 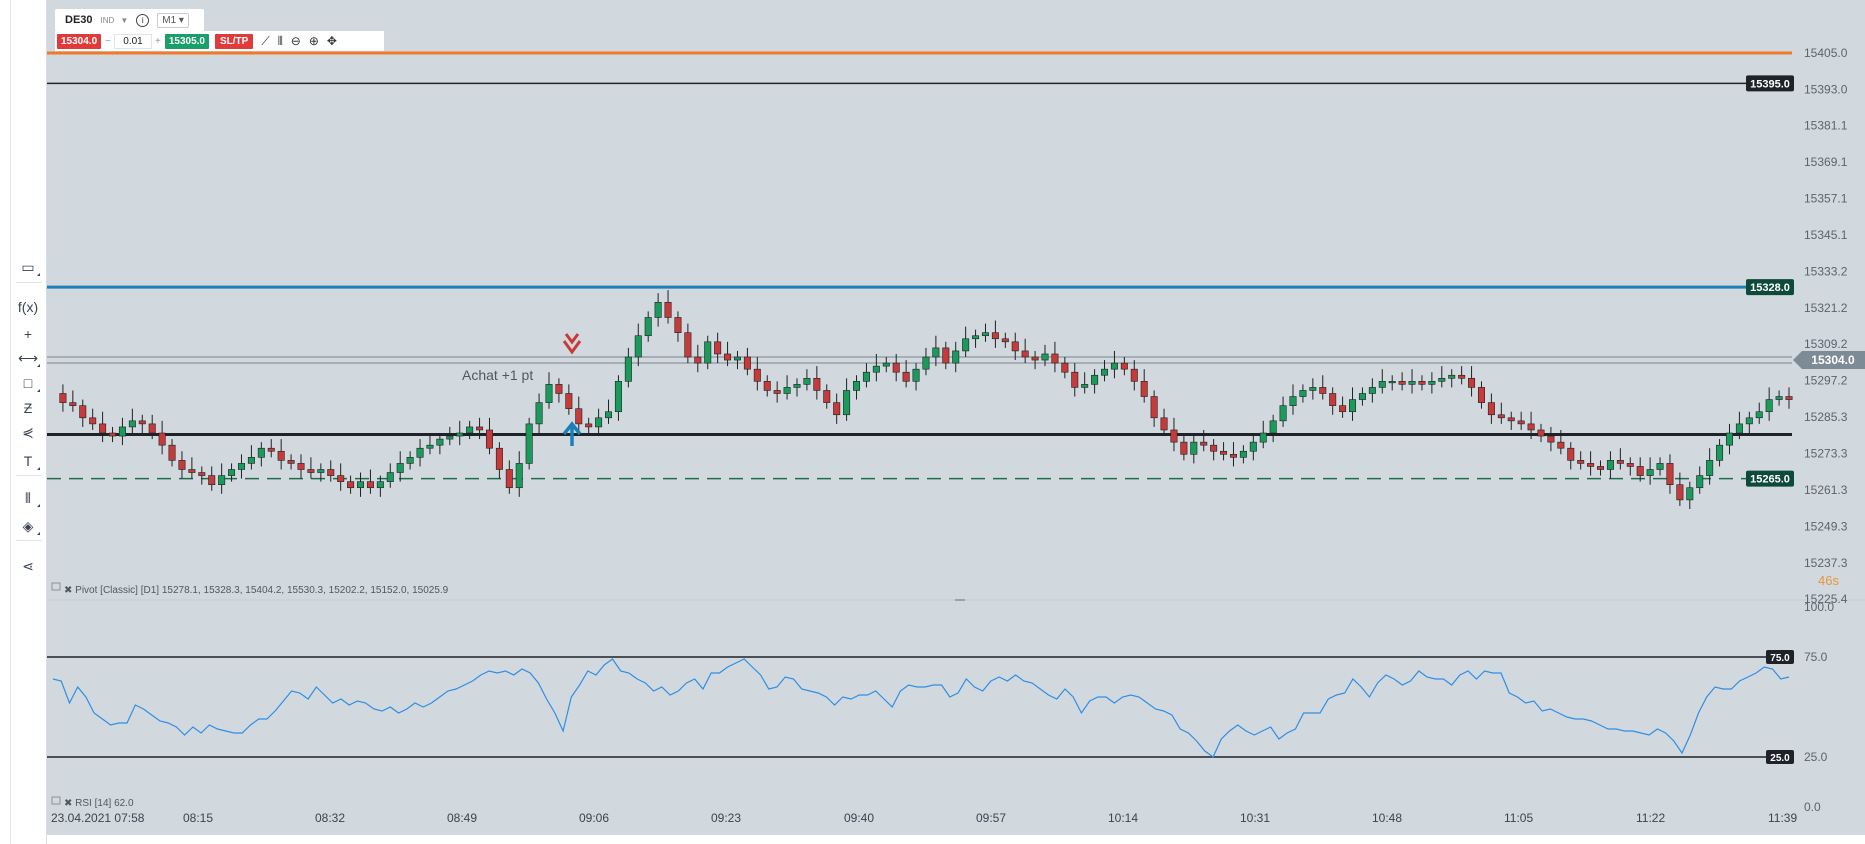 What do you see at coordinates (28, 307) in the screenshot?
I see `function-icon: f(x)` at bounding box center [28, 307].